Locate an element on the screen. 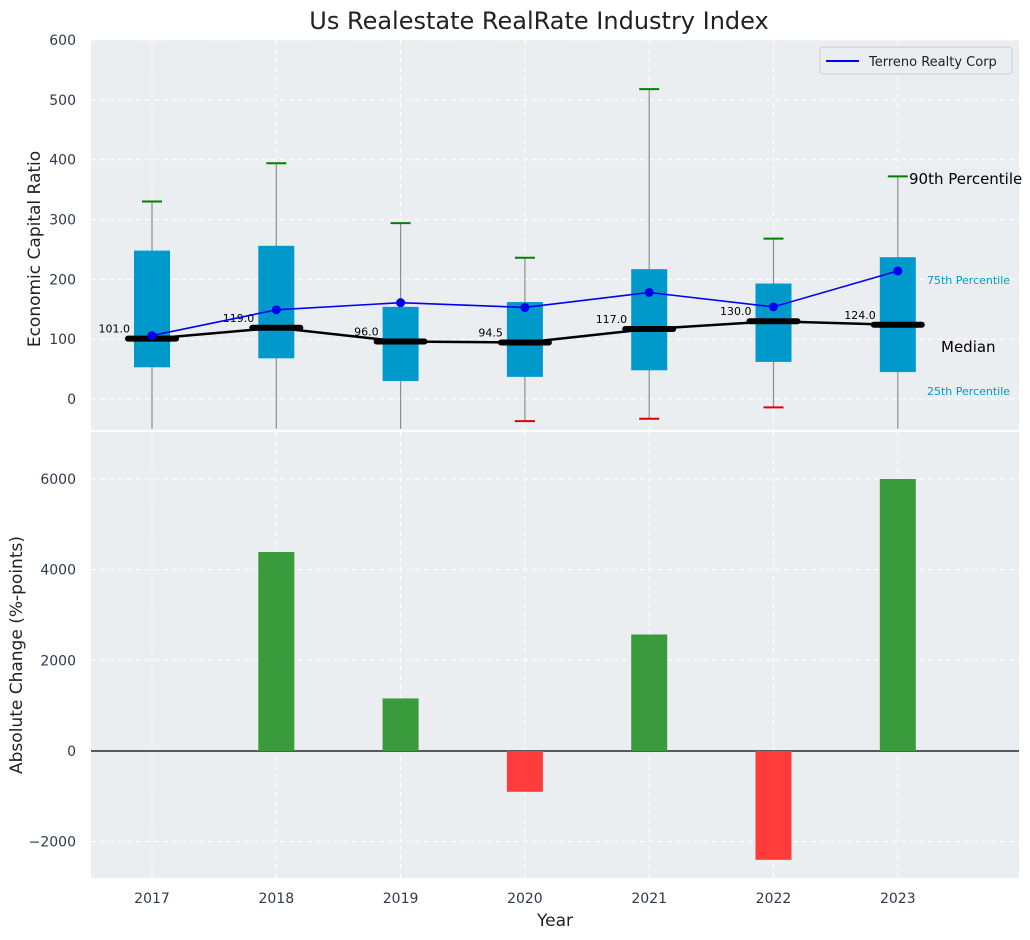 The height and width of the screenshot is (940, 1030). top-y-tick-label: 200 is located at coordinates (62, 280).